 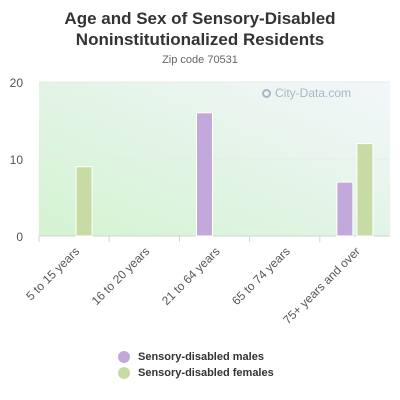 What do you see at coordinates (191, 276) in the screenshot?
I see `x-tick-label: 21 to 64 years` at bounding box center [191, 276].